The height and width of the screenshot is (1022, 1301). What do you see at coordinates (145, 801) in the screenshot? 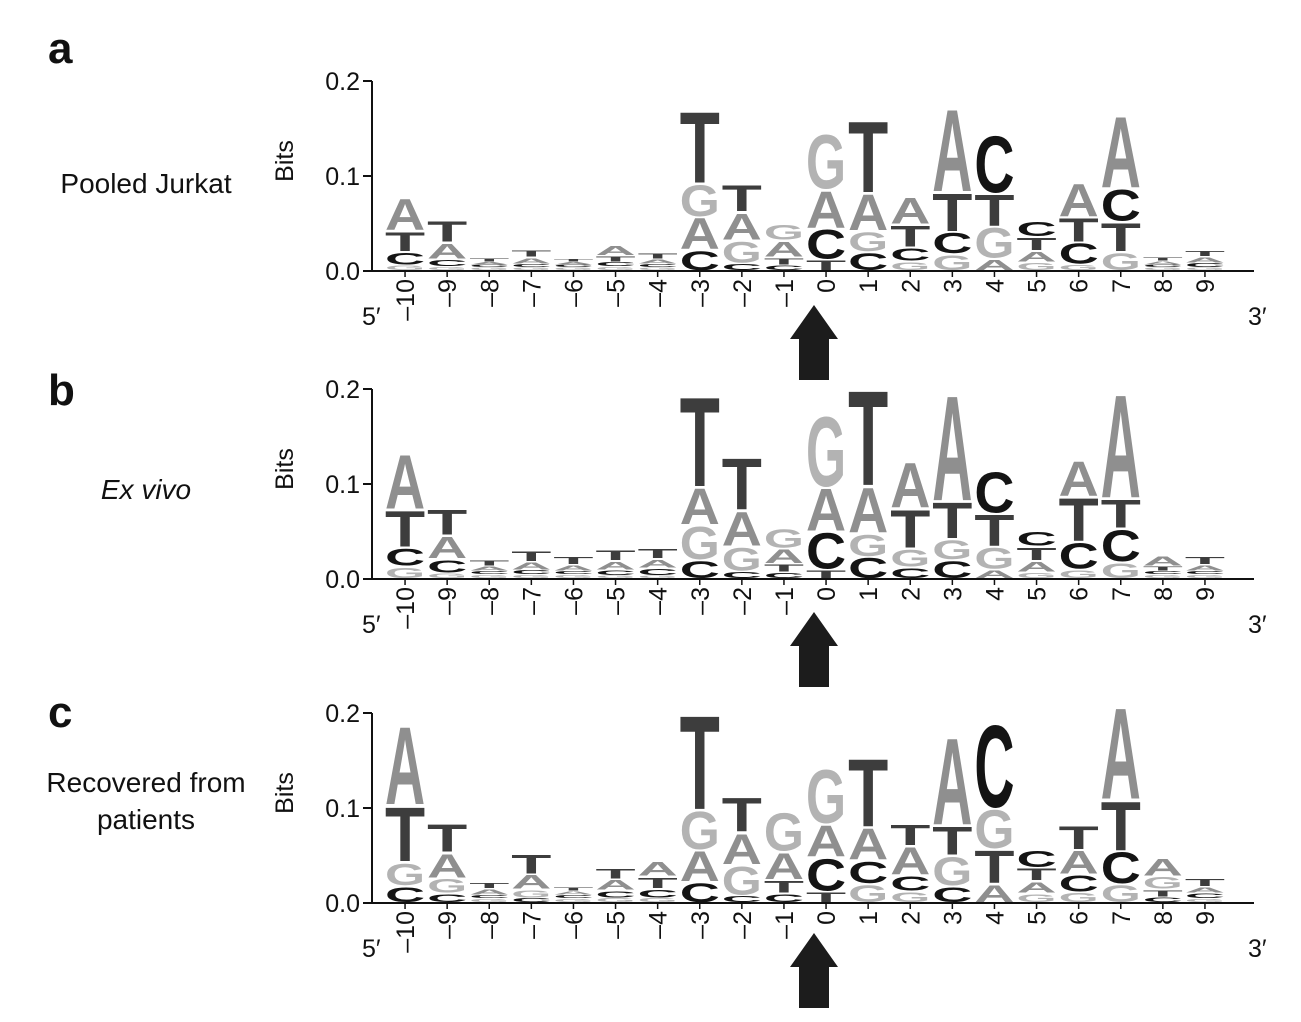
I see `panel-label: Recovered from patients` at bounding box center [145, 801].